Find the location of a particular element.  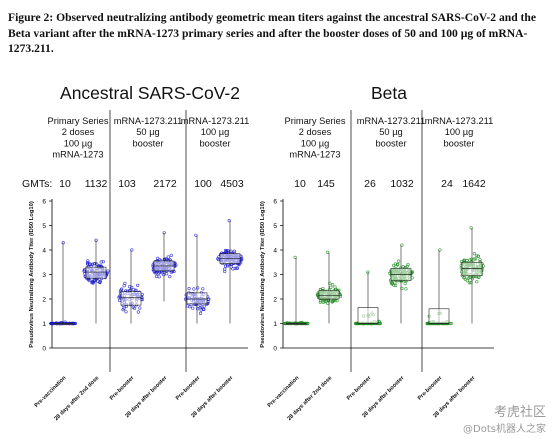

group-header-line: mRNA-1273 is located at coordinates (314, 155).